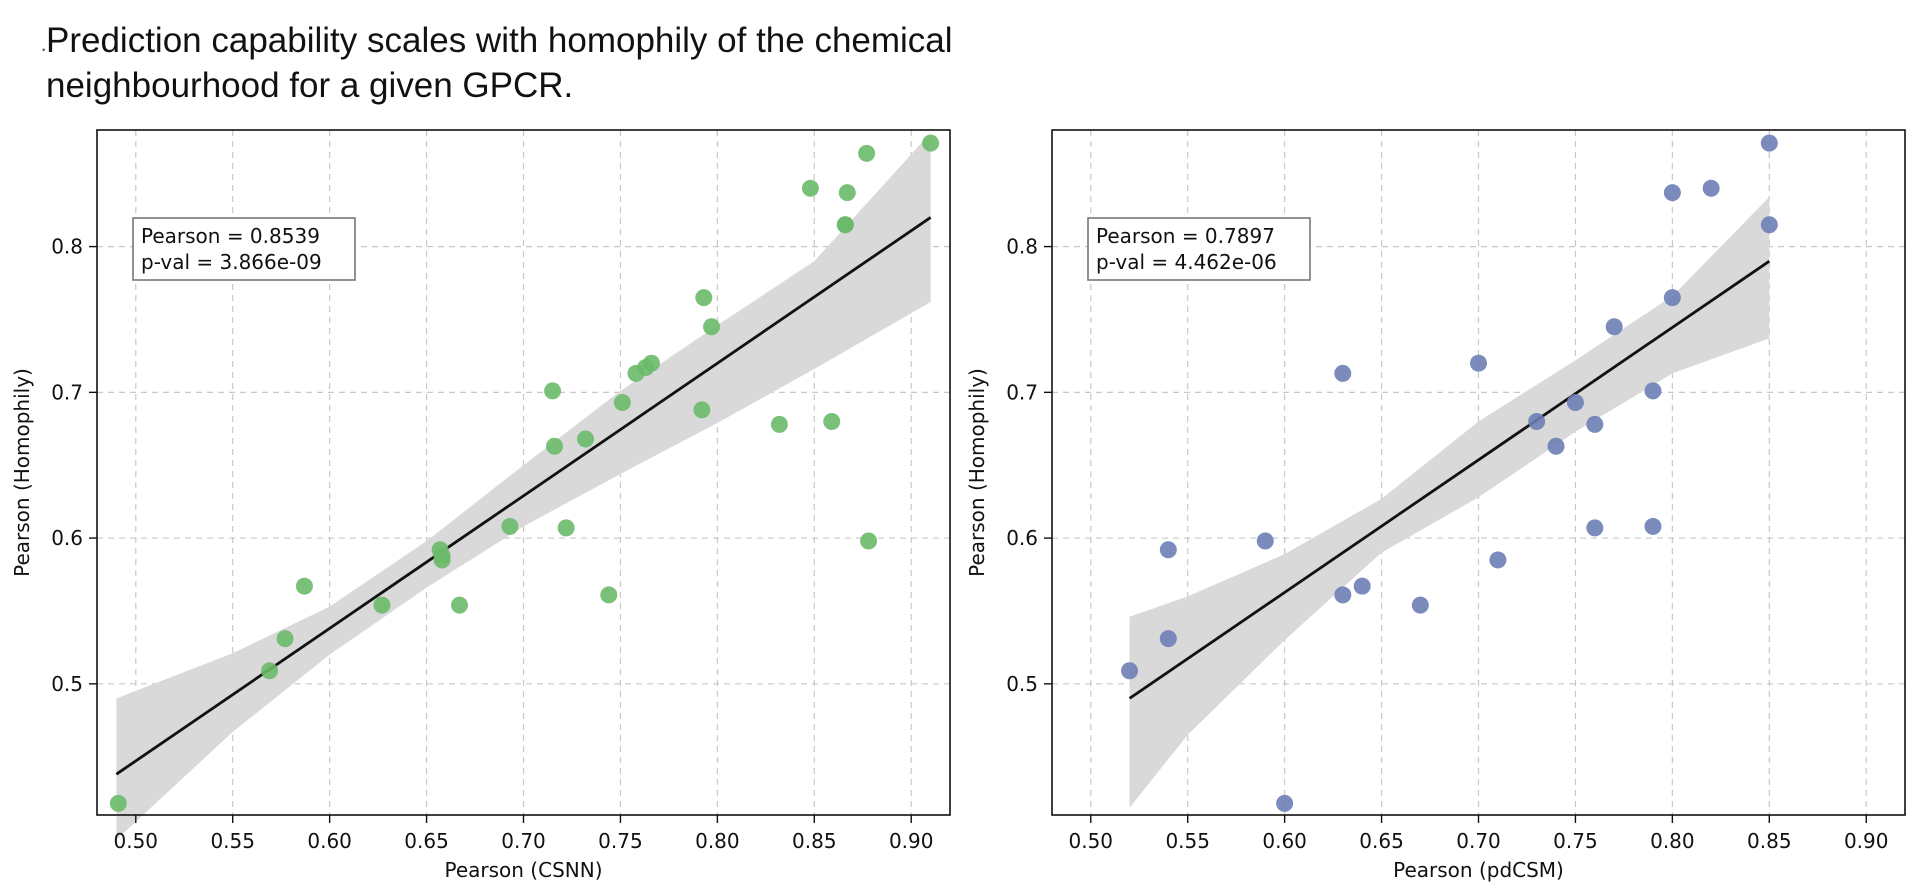 The image size is (1920, 890). Describe the element at coordinates (231, 262) in the screenshot. I see `pvalue-annotation: p-val = 3.866e-09` at that location.